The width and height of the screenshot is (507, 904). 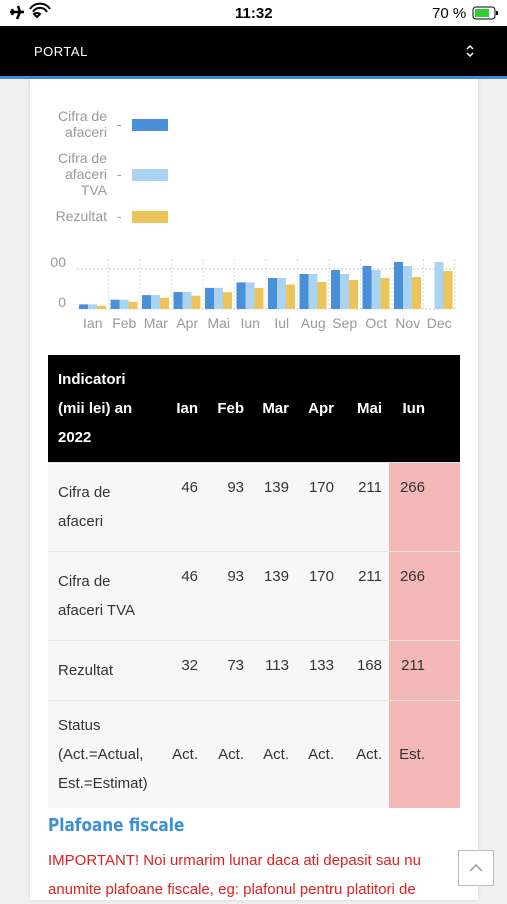 What do you see at coordinates (124, 323) in the screenshot?
I see `x-tick-label: Feb` at bounding box center [124, 323].